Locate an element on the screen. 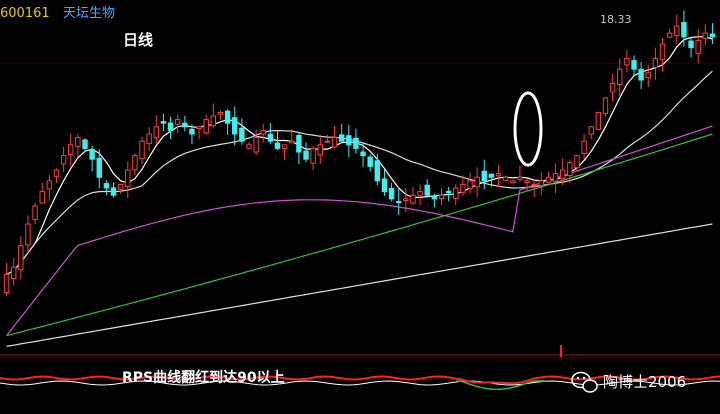 This screenshot has height=414, width=720. rps-line is located at coordinates (360, 380).